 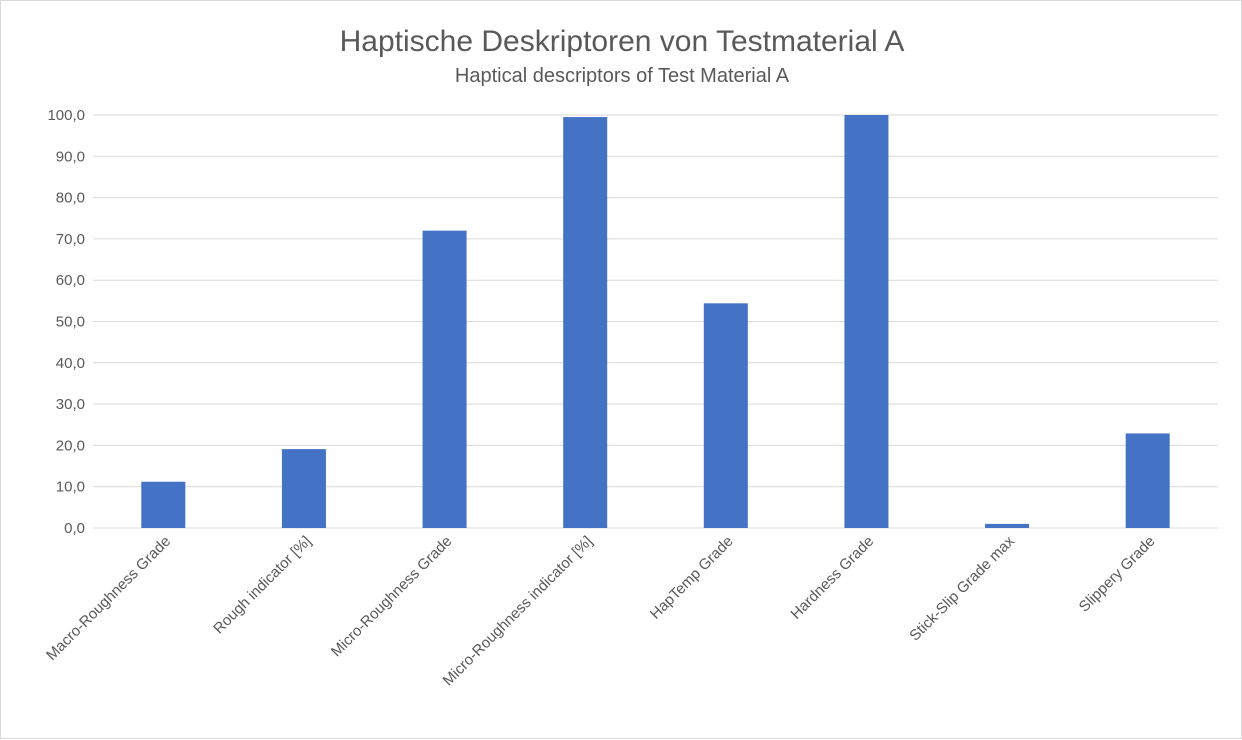 What do you see at coordinates (70, 404) in the screenshot?
I see `y-tick-label: 30,0` at bounding box center [70, 404].